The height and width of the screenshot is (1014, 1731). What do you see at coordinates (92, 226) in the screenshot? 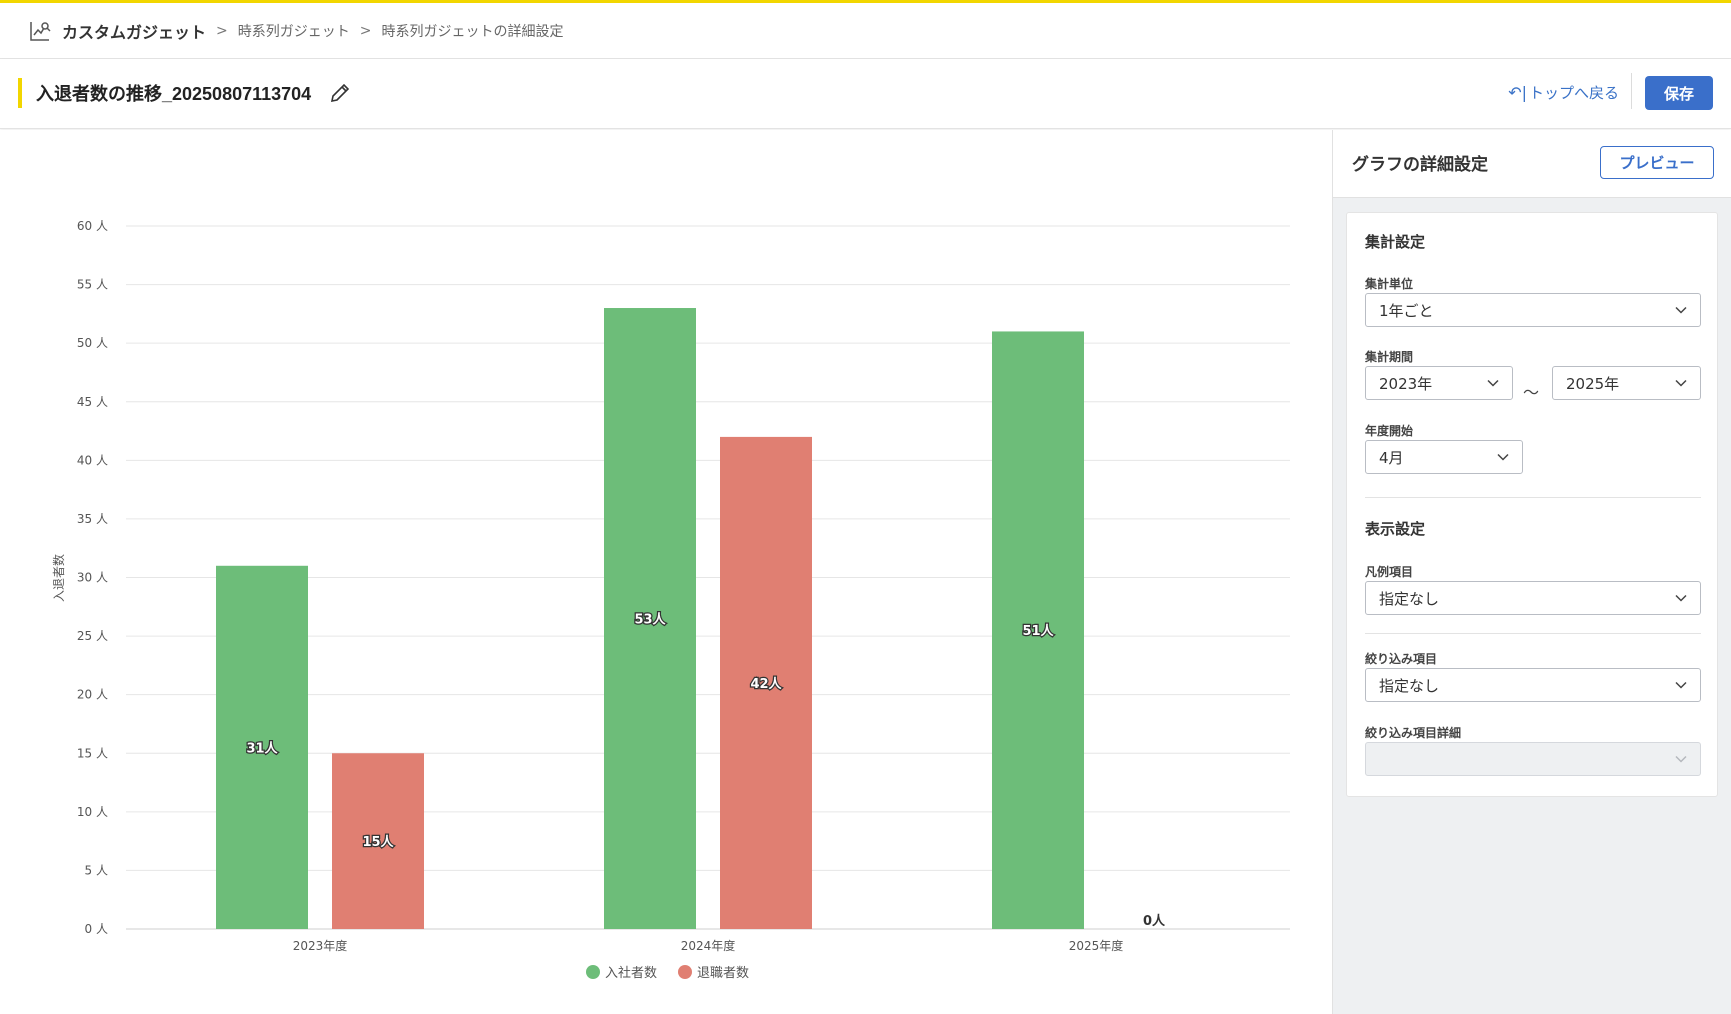
I see `y-tick-label: 60 人` at bounding box center [92, 226].